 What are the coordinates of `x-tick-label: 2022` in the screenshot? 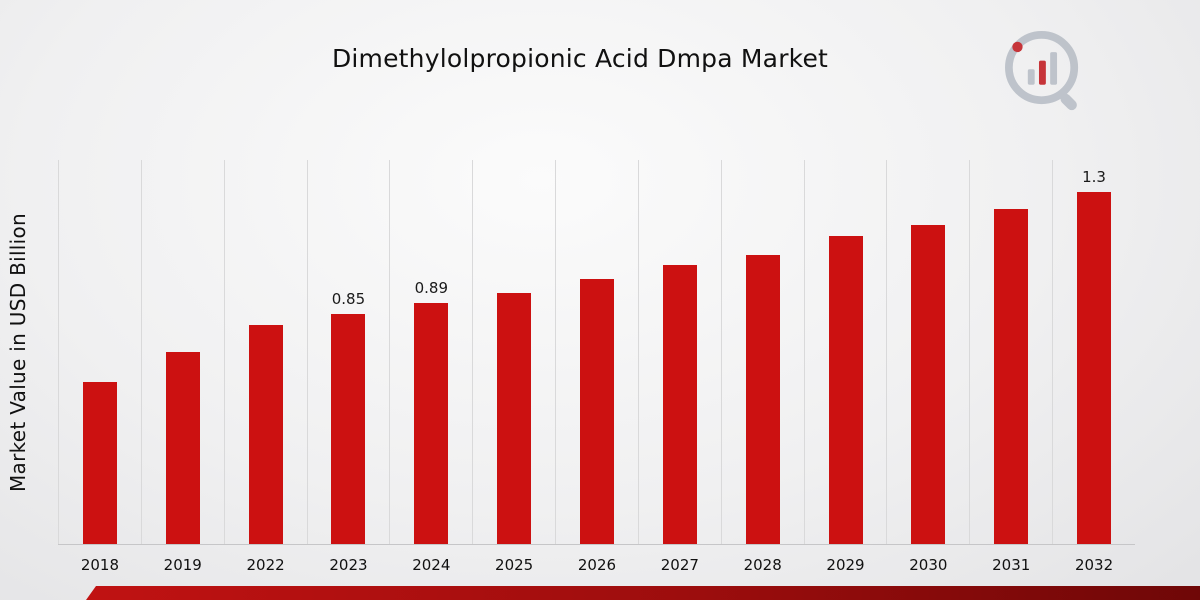 It's located at (265, 565).